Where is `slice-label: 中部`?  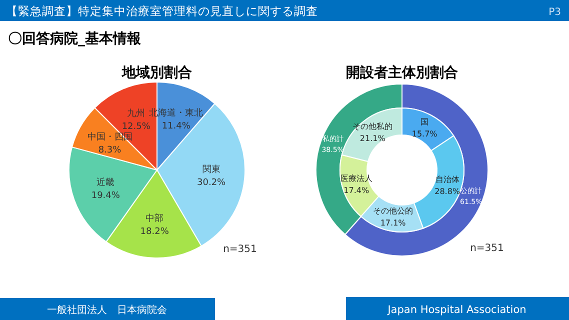
slice-label: 中部 is located at coordinates (155, 218).